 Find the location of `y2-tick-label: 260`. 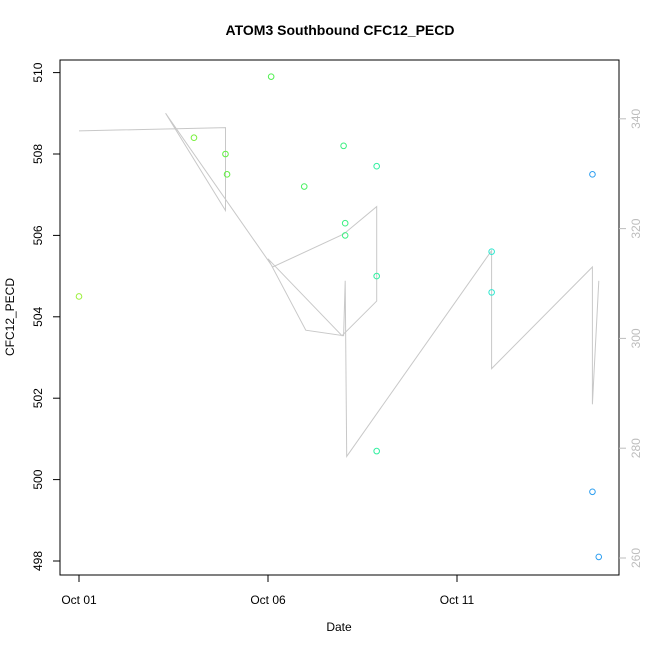

y2-tick-label: 260 is located at coordinates (636, 558).